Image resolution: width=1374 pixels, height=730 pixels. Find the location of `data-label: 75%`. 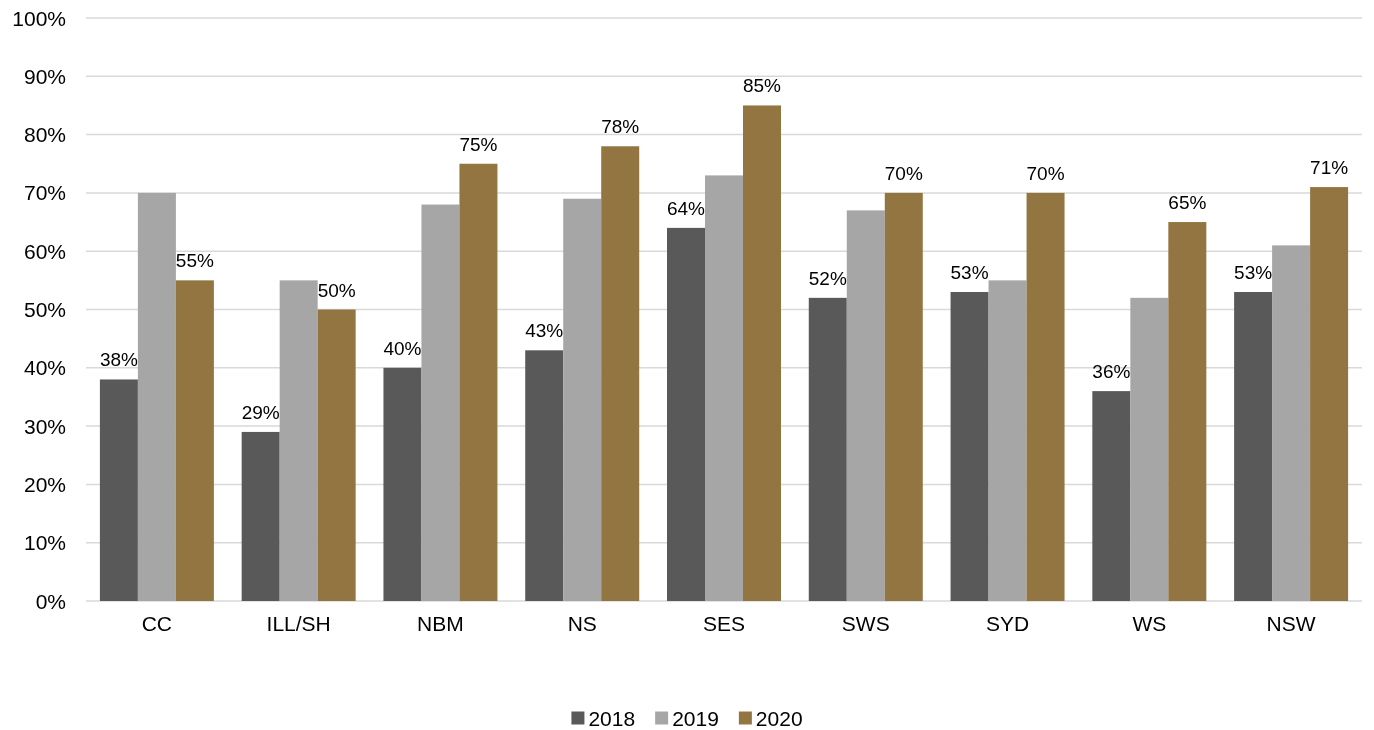

data-label: 75% is located at coordinates (478, 144).